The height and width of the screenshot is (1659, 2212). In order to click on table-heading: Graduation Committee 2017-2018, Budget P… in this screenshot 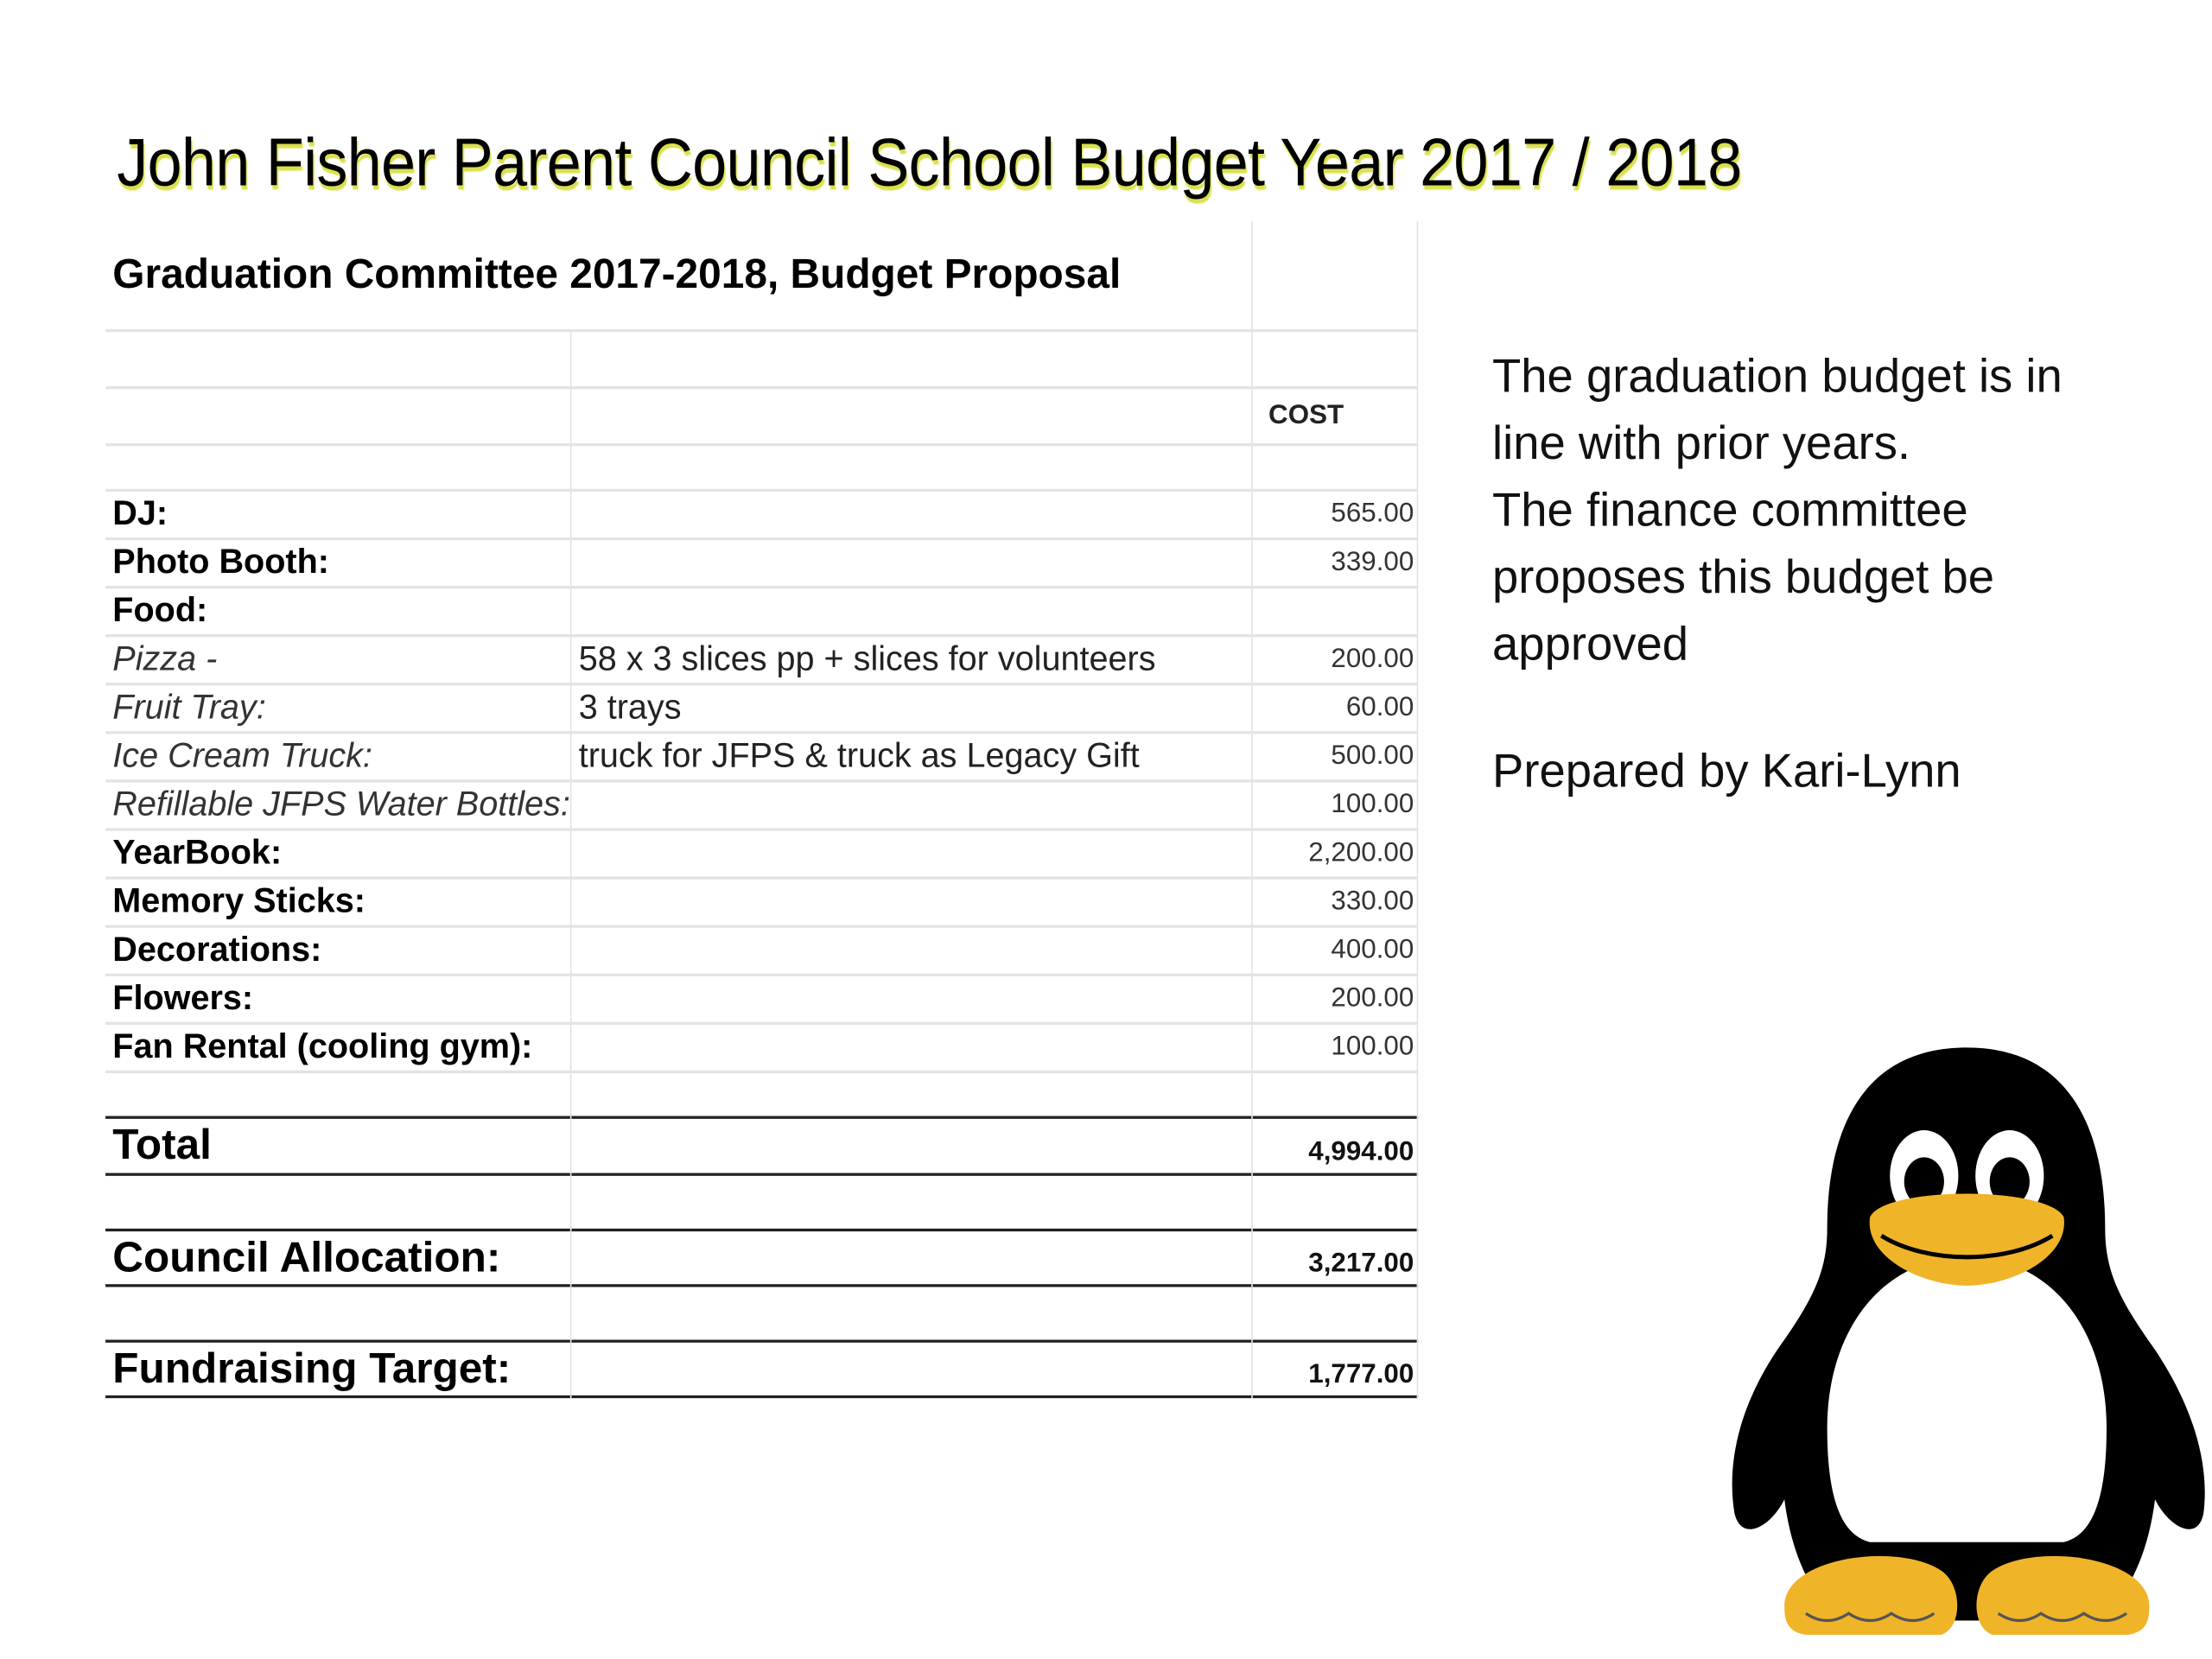, I will do `click(617, 274)`.